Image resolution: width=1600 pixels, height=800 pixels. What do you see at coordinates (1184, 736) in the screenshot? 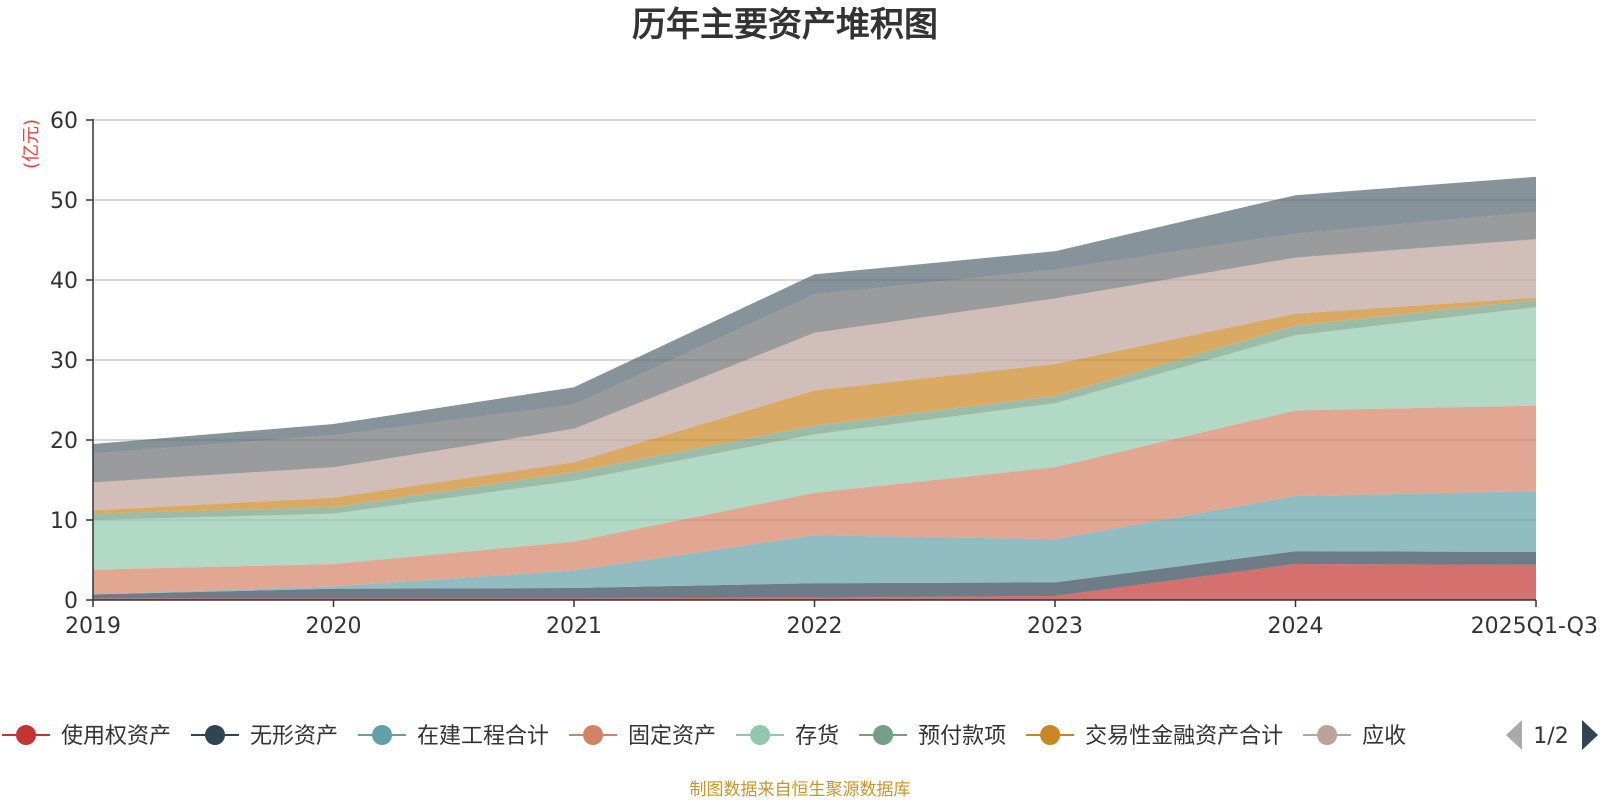
I see `legend-label: 交易性金融资产合计` at bounding box center [1184, 736].